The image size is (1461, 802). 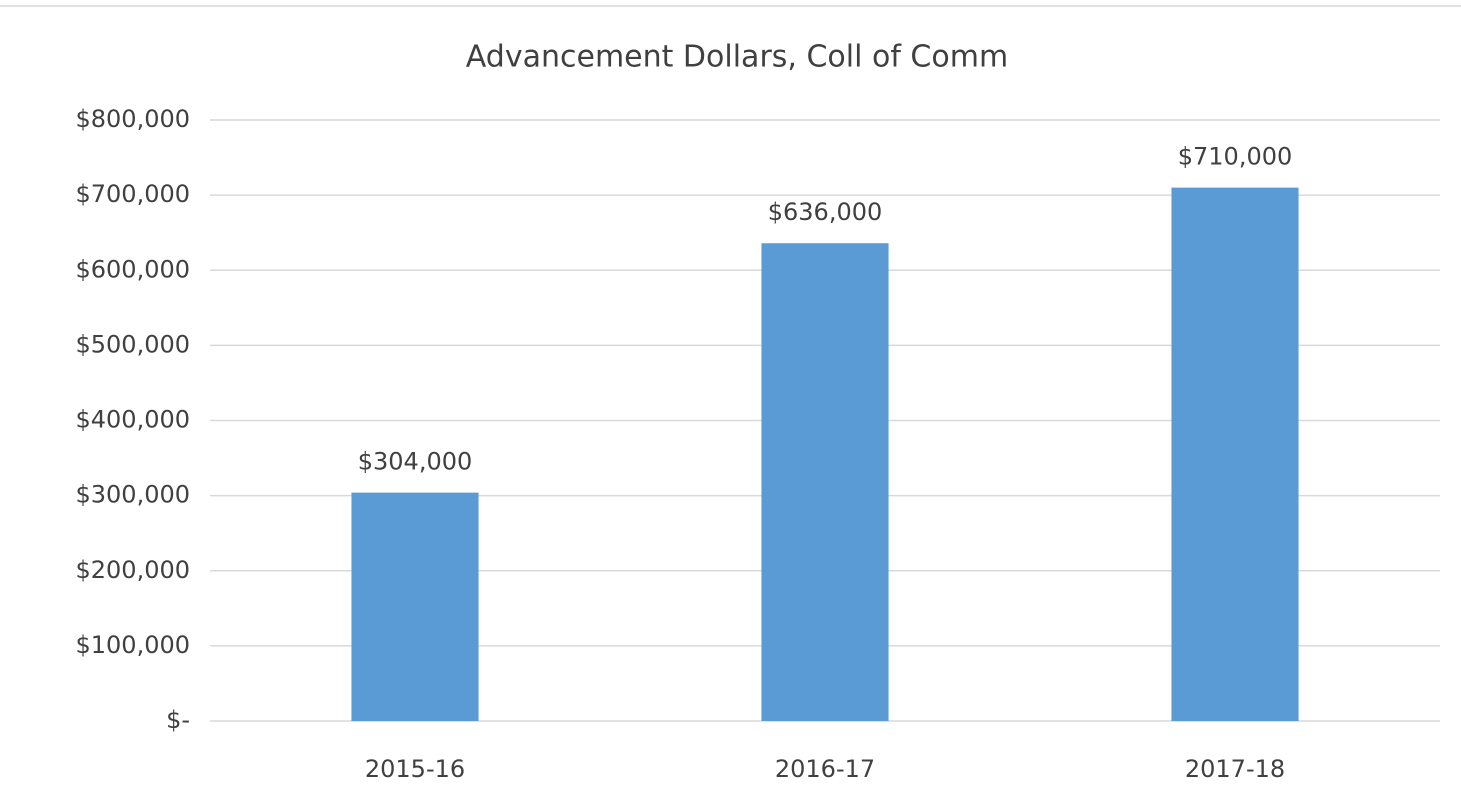 What do you see at coordinates (825, 769) in the screenshot?
I see `x-tick-label: 2016-17` at bounding box center [825, 769].